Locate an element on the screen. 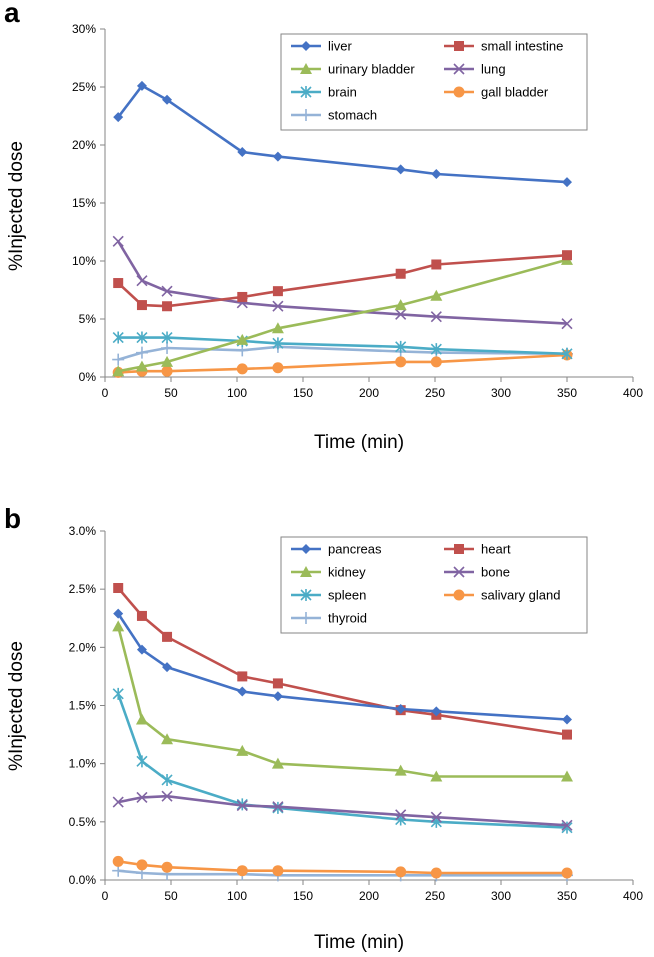 This screenshot has width=654, height=957. panel-b-x-ticks: 0 50 100 150 200 250 300 350 400 is located at coordinates (372, 891).